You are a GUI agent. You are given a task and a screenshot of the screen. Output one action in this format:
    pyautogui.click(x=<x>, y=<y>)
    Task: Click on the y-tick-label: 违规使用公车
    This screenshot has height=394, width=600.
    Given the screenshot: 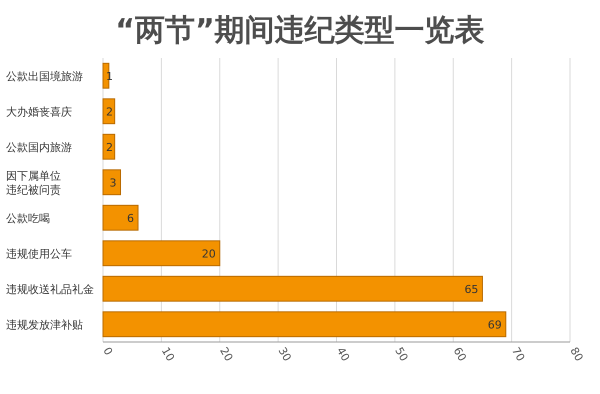 What is the action you would take?
    pyautogui.click(x=39, y=253)
    